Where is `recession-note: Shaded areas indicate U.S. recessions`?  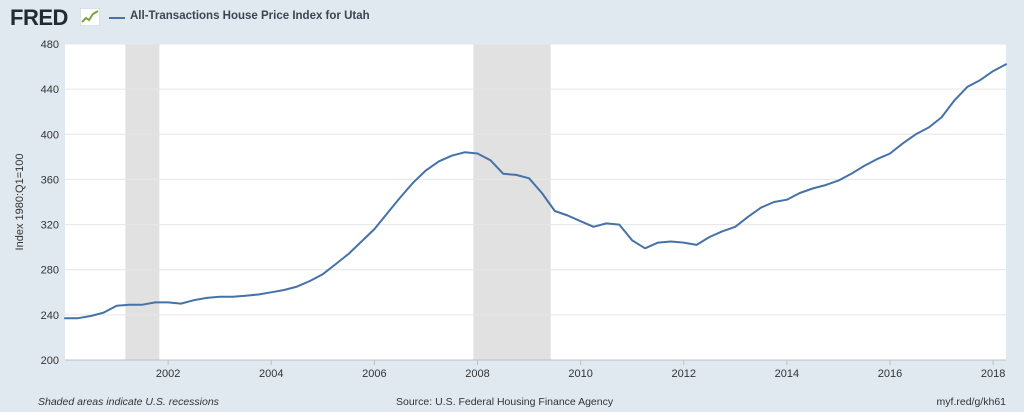
recession-note: Shaded areas indicate U.S. recessions is located at coordinates (128, 402).